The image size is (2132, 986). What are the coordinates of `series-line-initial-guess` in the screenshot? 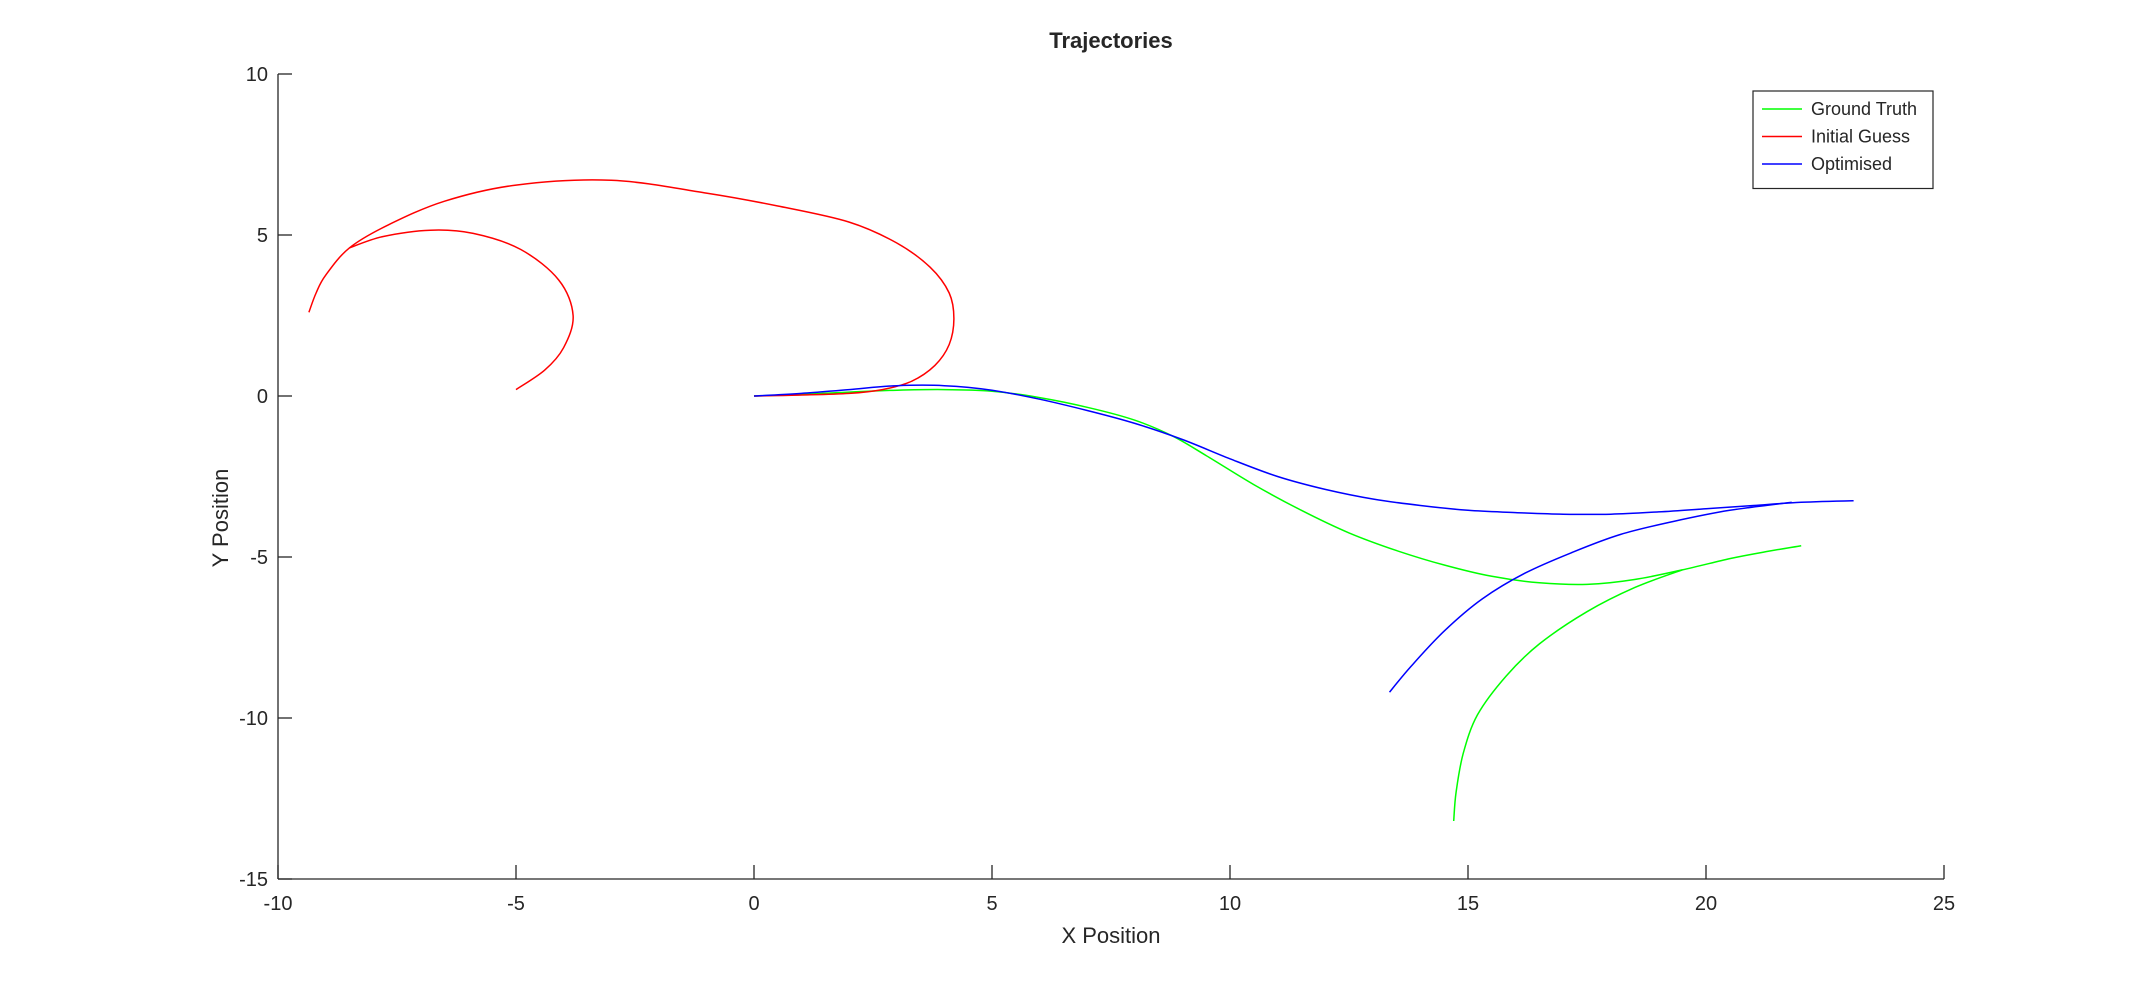 It's located at (631, 288).